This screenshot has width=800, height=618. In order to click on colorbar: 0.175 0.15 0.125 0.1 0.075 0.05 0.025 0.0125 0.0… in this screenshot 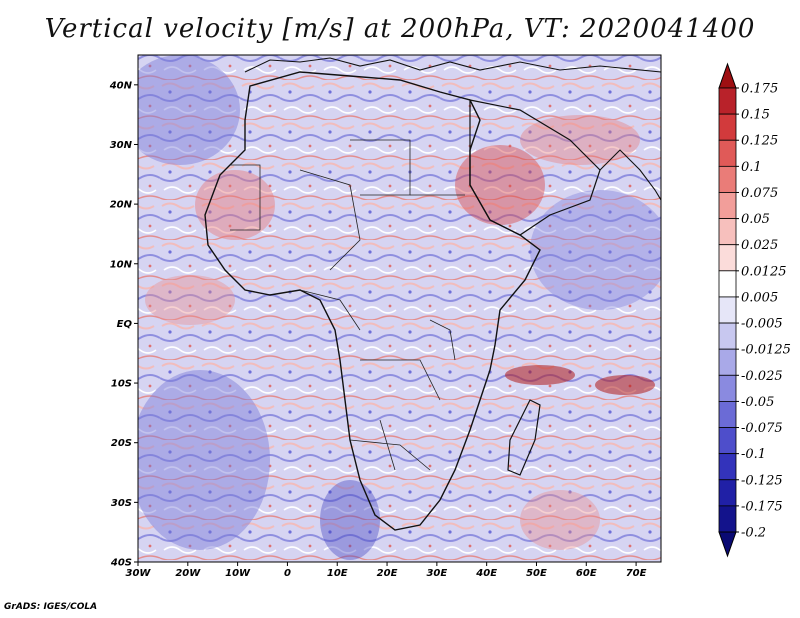, I will do `click(754, 310)`.